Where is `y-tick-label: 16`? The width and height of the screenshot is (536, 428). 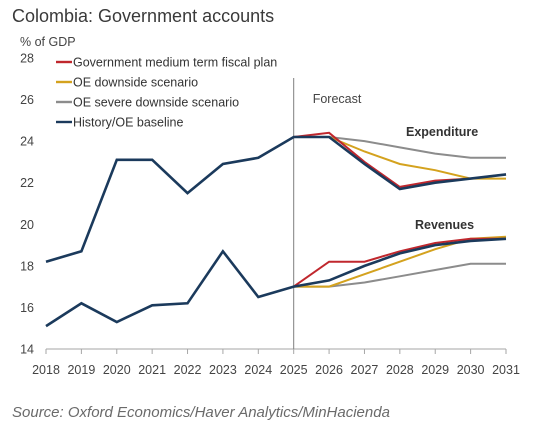
y-tick-label: 16 is located at coordinates (27, 308).